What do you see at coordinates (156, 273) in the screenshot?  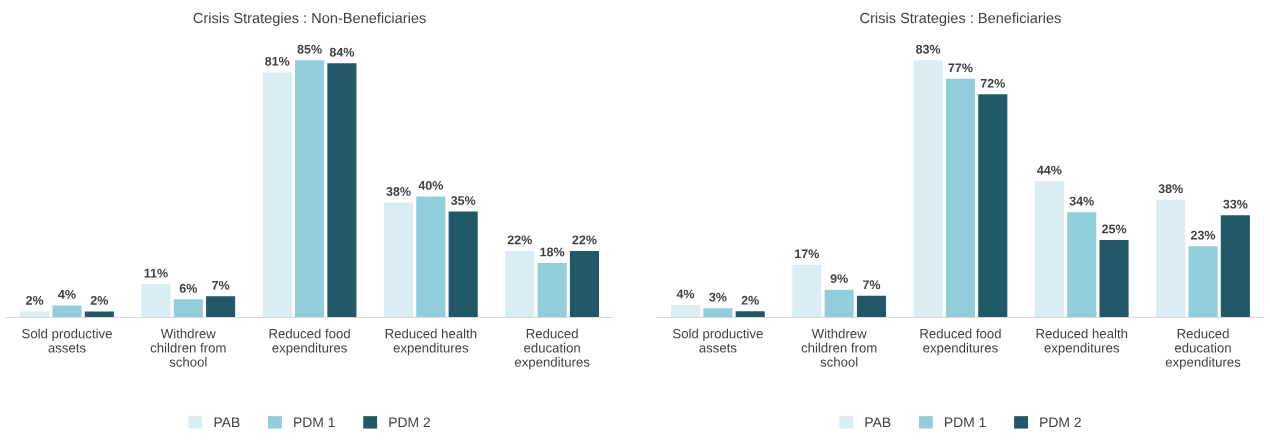 I see `data-label: 11%` at bounding box center [156, 273].